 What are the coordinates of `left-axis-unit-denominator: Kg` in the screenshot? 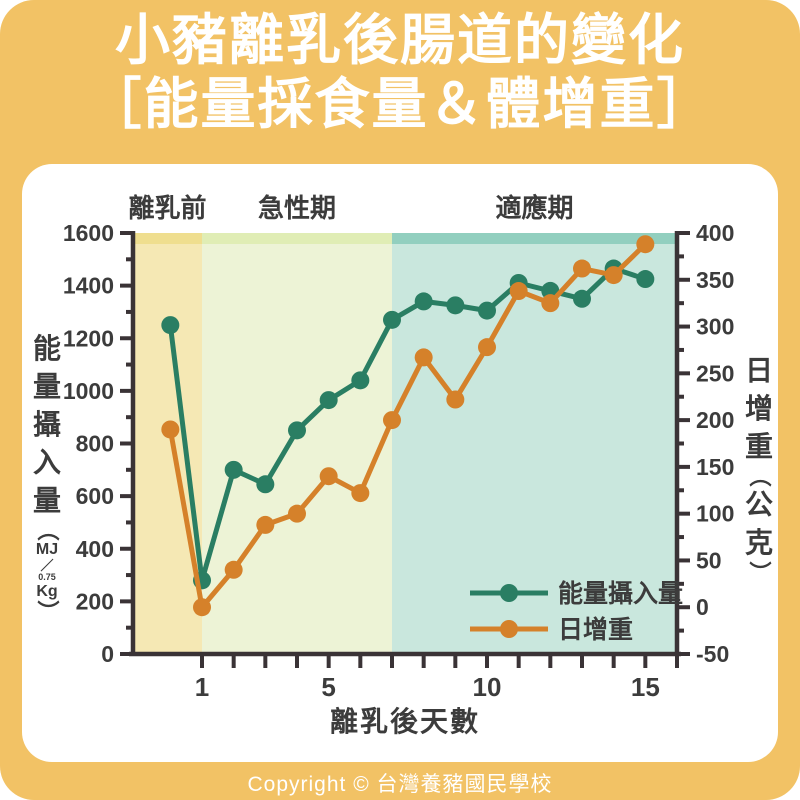 It's located at (47, 591).